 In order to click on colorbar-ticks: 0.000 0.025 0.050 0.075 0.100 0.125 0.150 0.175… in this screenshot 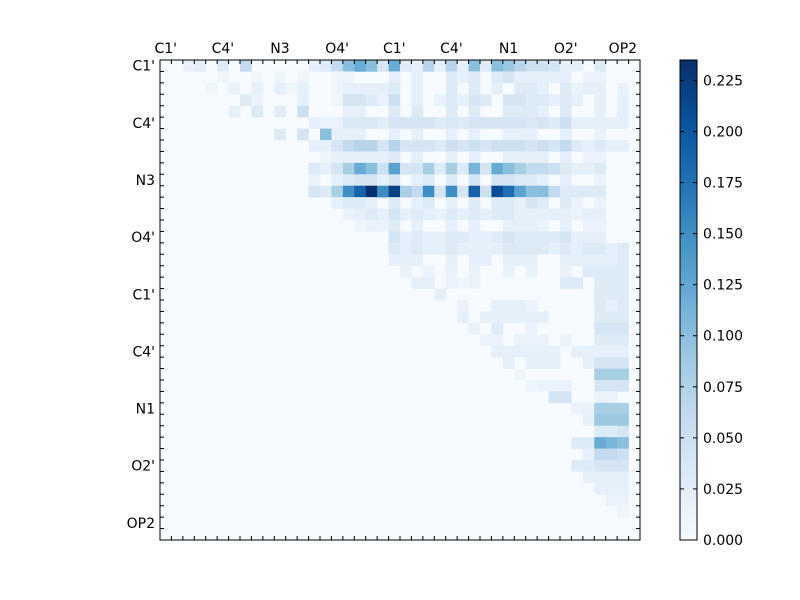, I will do `click(711, 311)`.